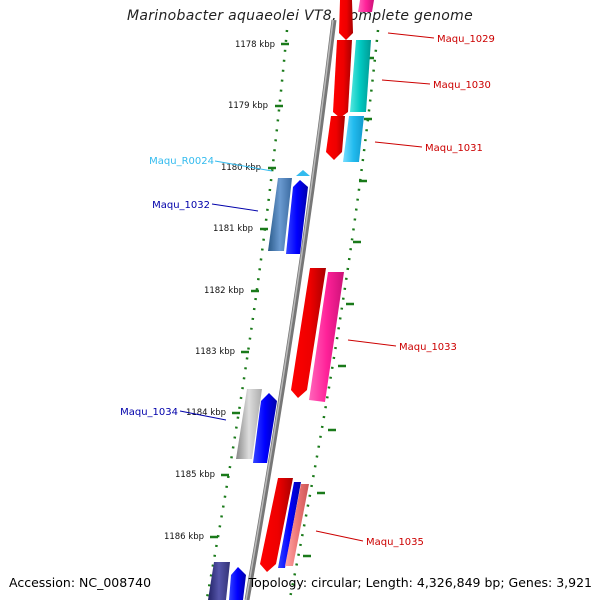 This screenshot has width=600, height=600. I want to click on gene-label-maqu-1034: Maqu_1034, so click(149, 412).